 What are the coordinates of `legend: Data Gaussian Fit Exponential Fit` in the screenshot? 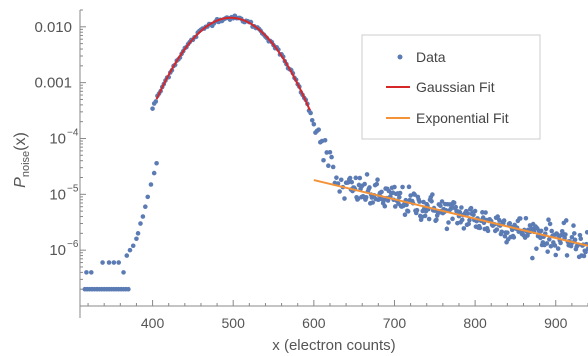 It's located at (451, 87).